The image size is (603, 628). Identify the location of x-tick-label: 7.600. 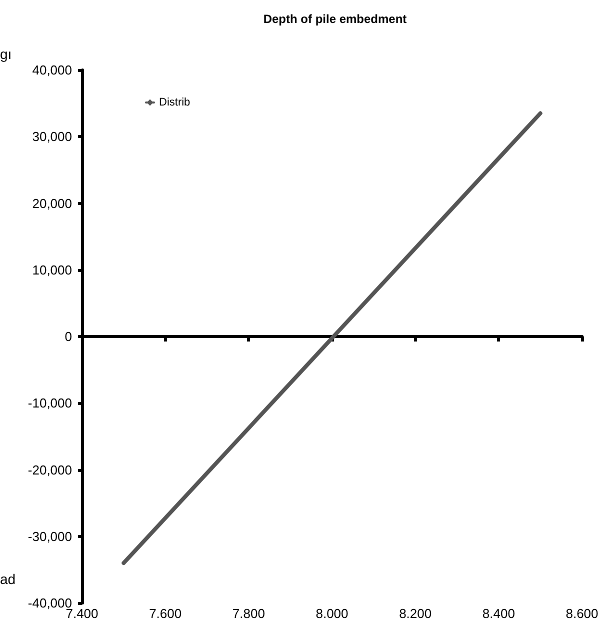
(165, 613).